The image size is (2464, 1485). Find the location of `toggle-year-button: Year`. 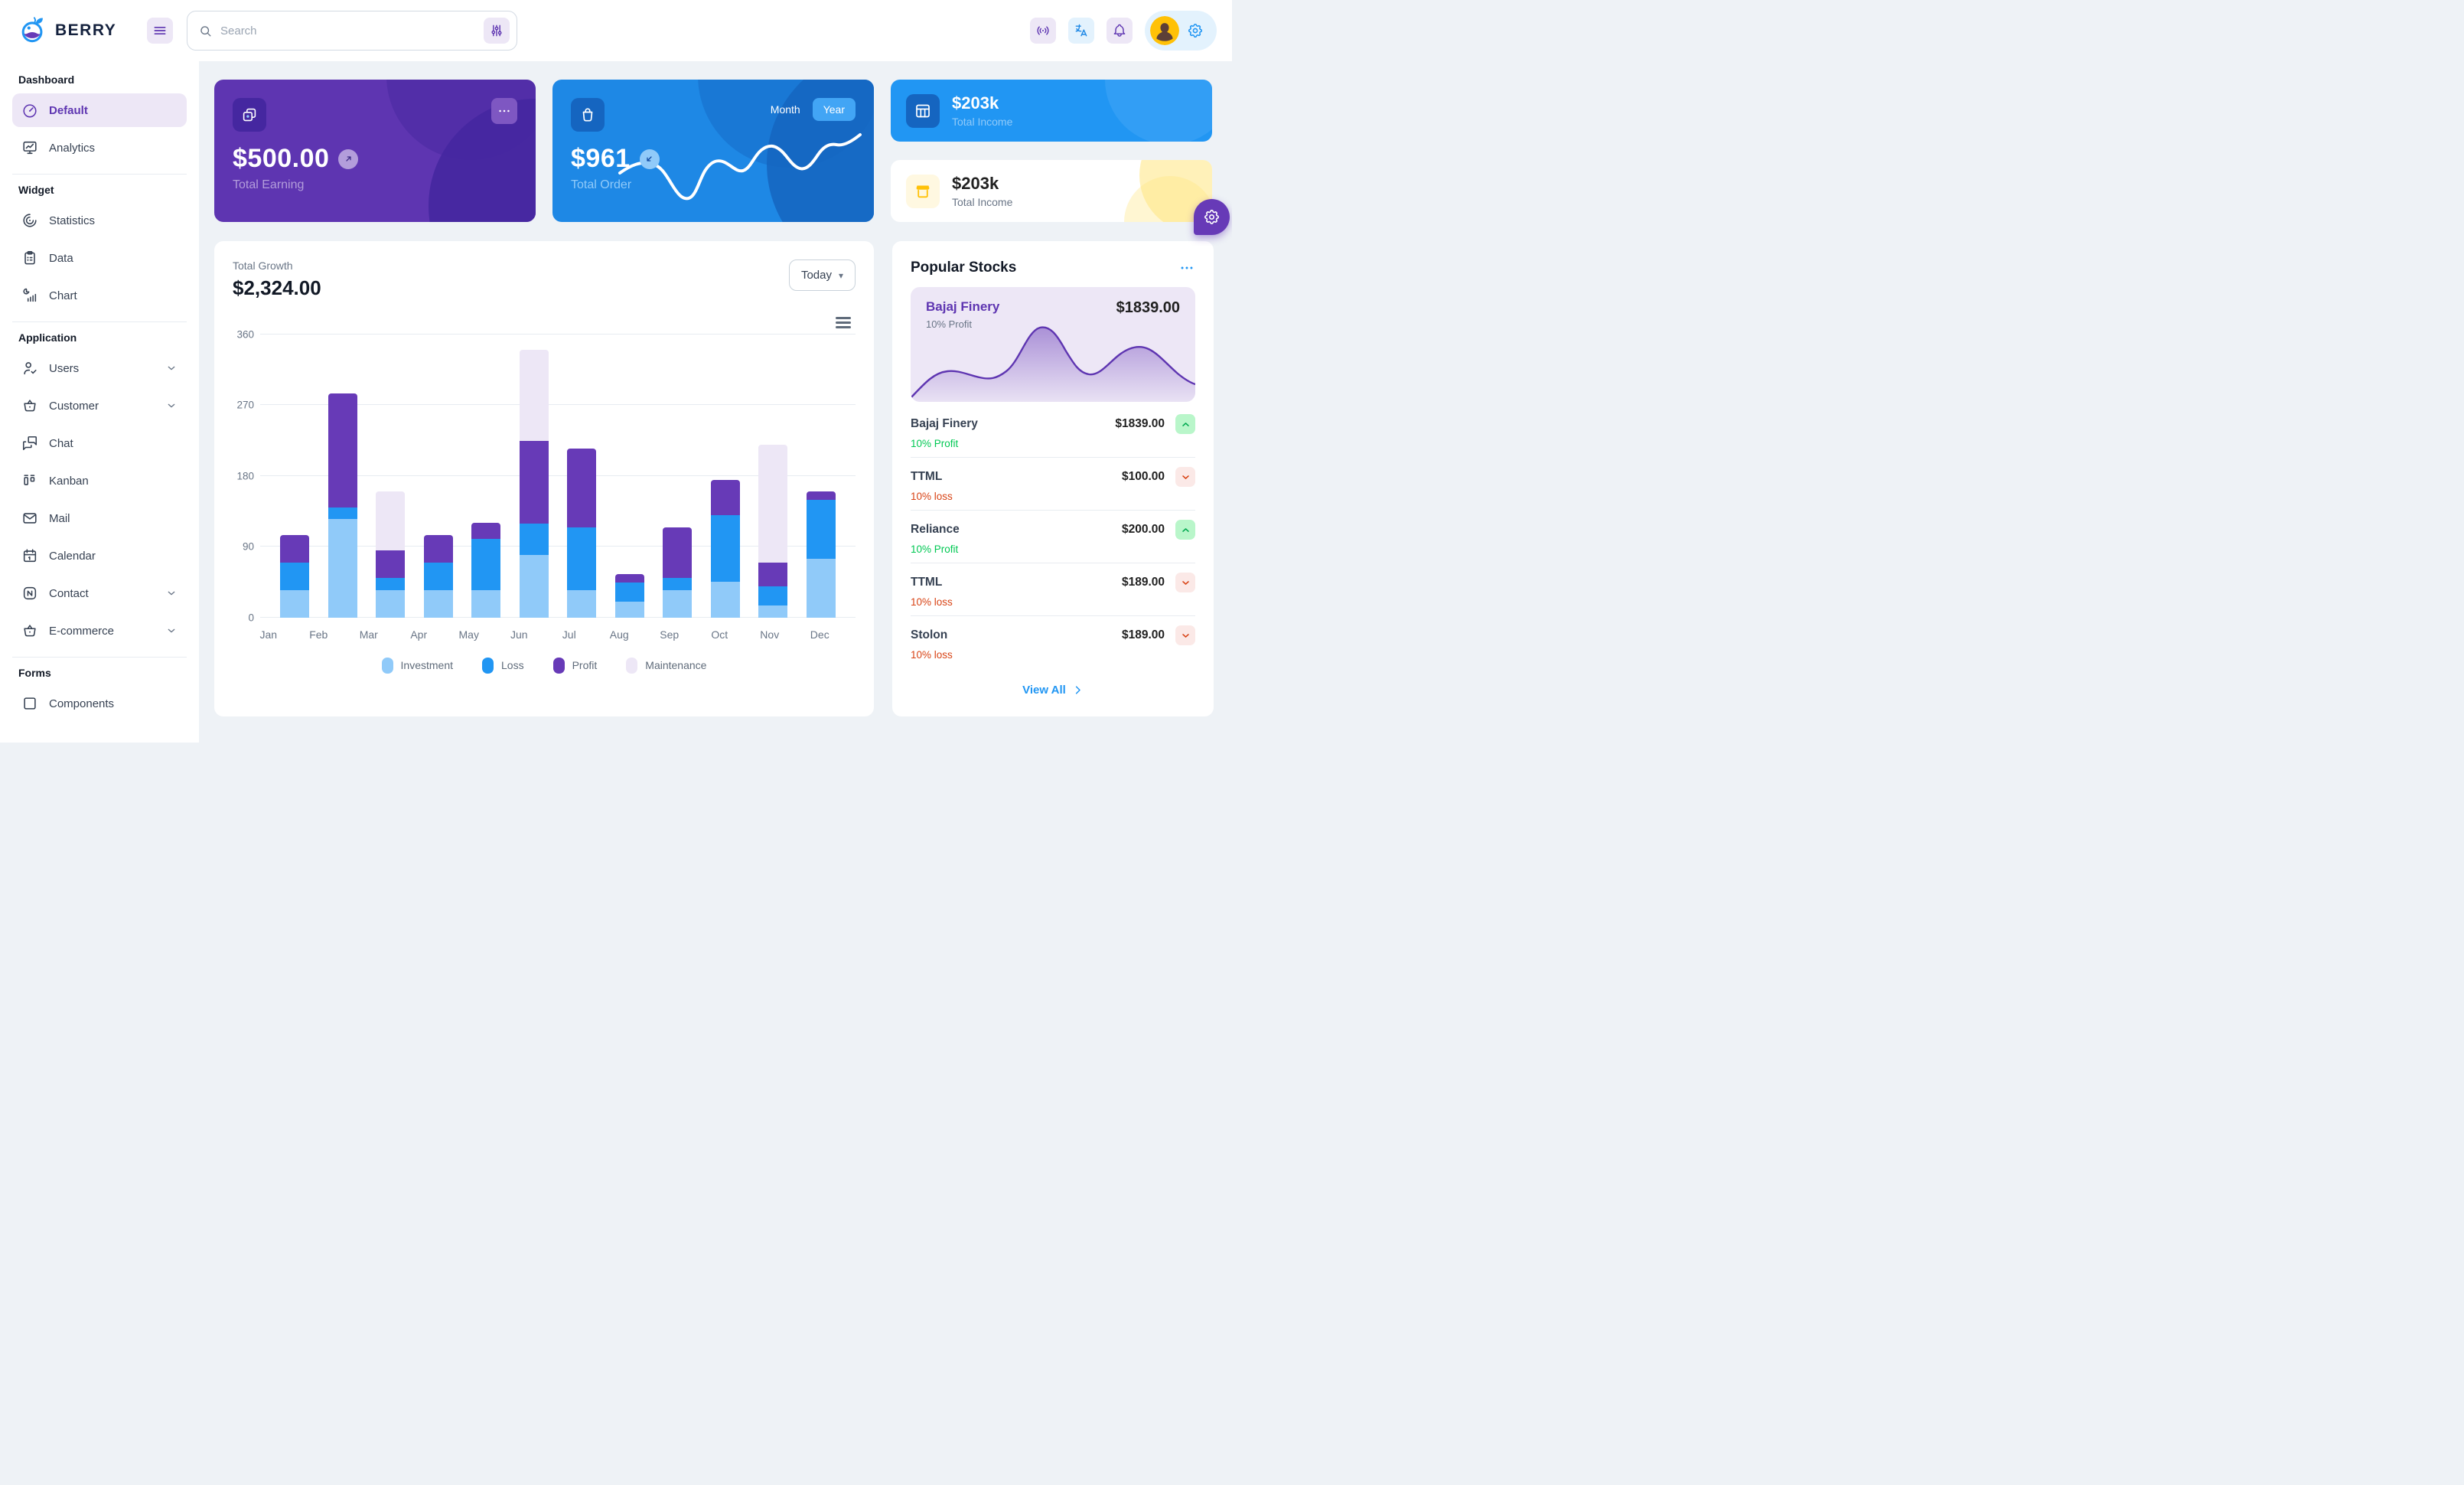

toggle-year-button: Year is located at coordinates (834, 109).